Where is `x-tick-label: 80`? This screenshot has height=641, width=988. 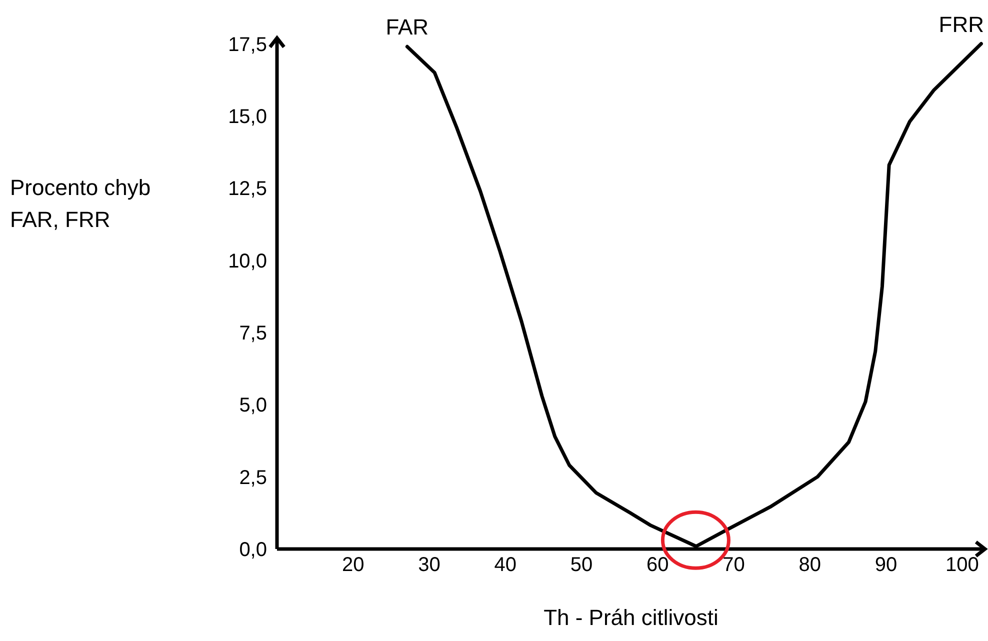
x-tick-label: 80 is located at coordinates (810, 565).